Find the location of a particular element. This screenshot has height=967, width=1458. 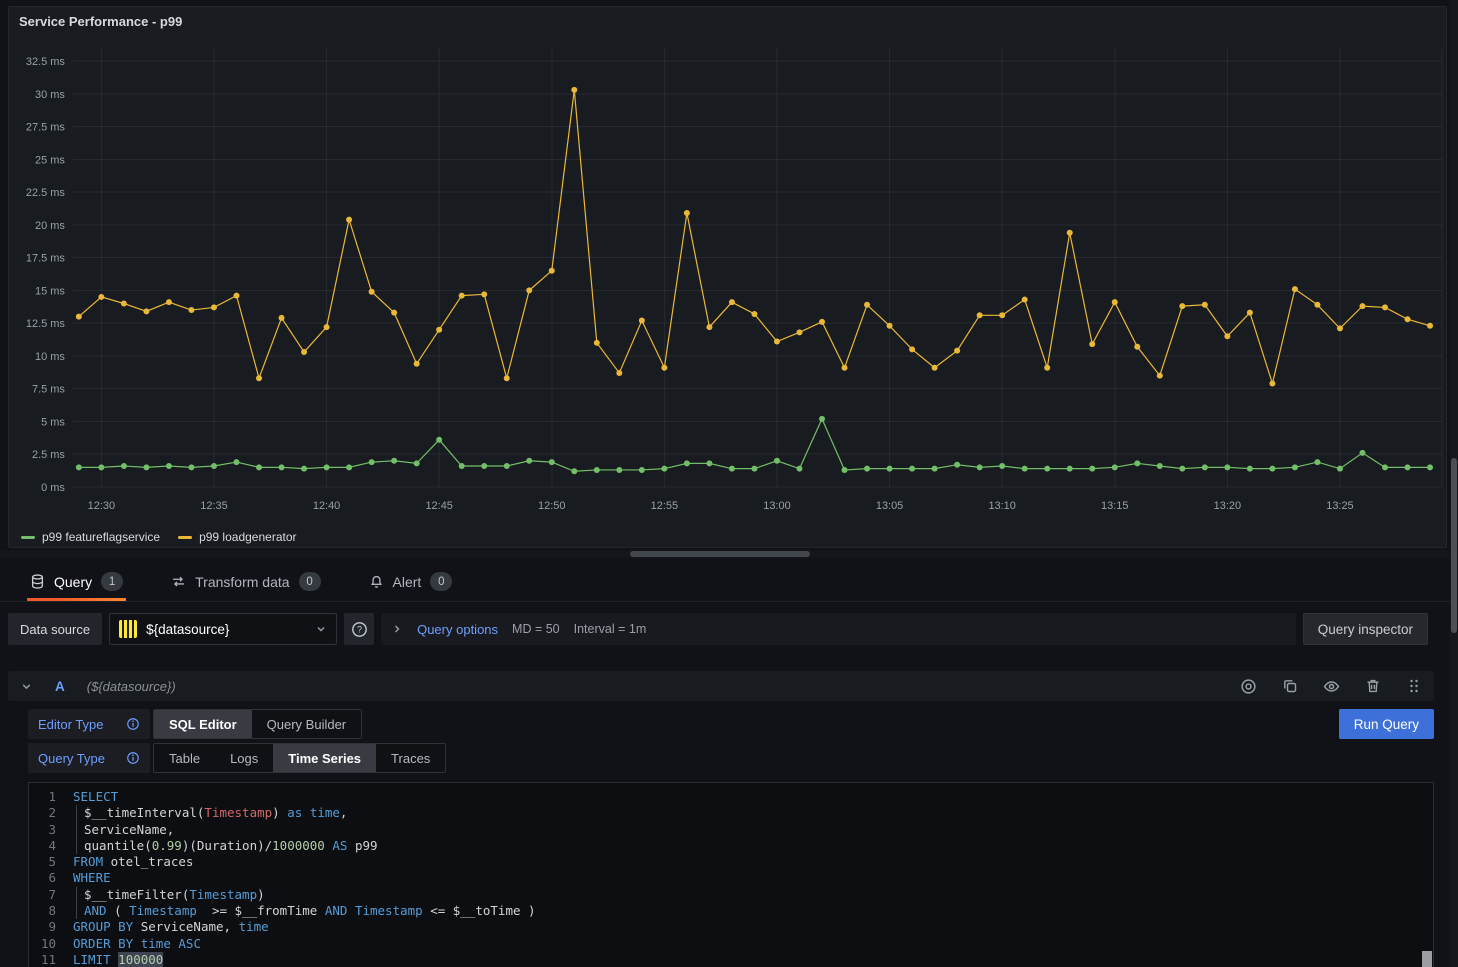

line-number: 9 is located at coordinates (52, 927).